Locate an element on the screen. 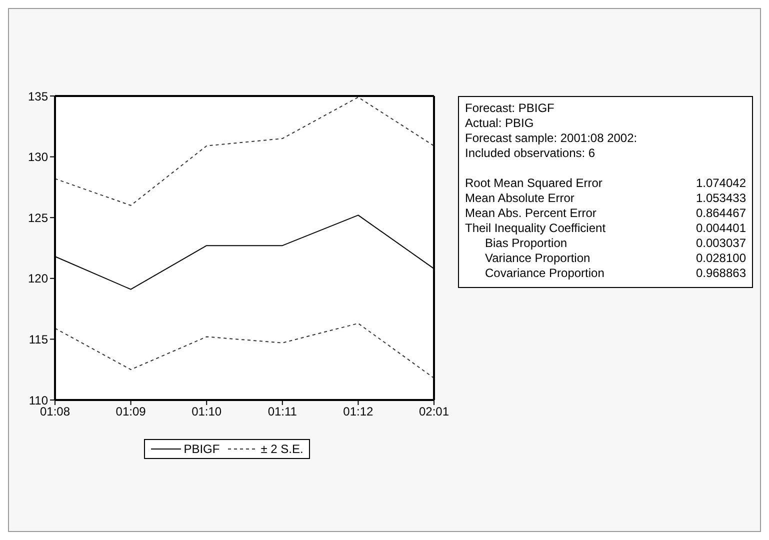 Image resolution: width=769 pixels, height=540 pixels. text: Forecast sample: 2001:08 2002: is located at coordinates (551, 138).